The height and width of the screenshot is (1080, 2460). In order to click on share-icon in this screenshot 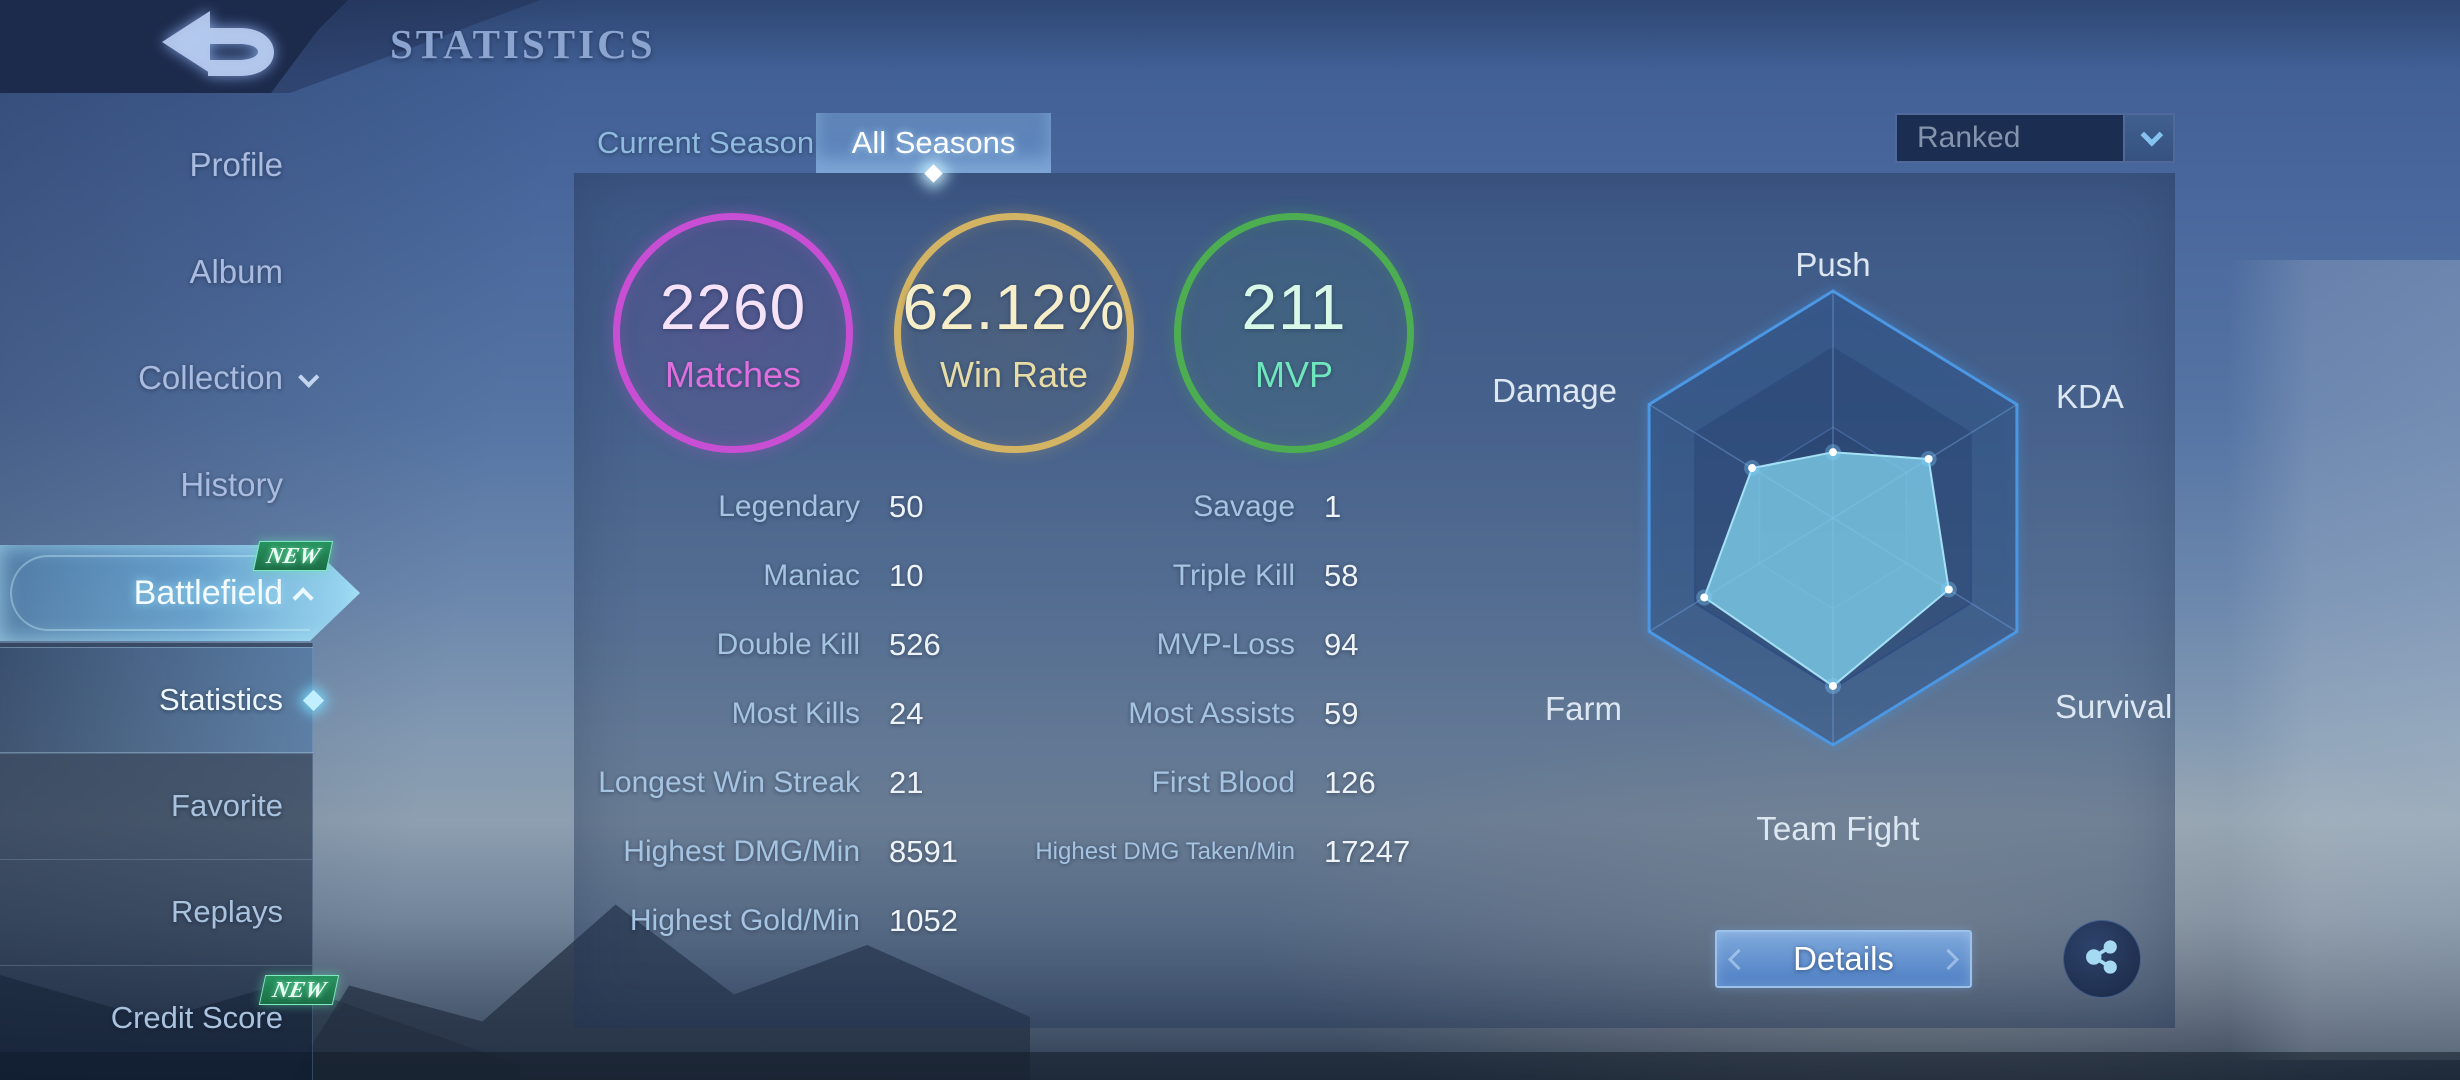, I will do `click(2102, 959)`.